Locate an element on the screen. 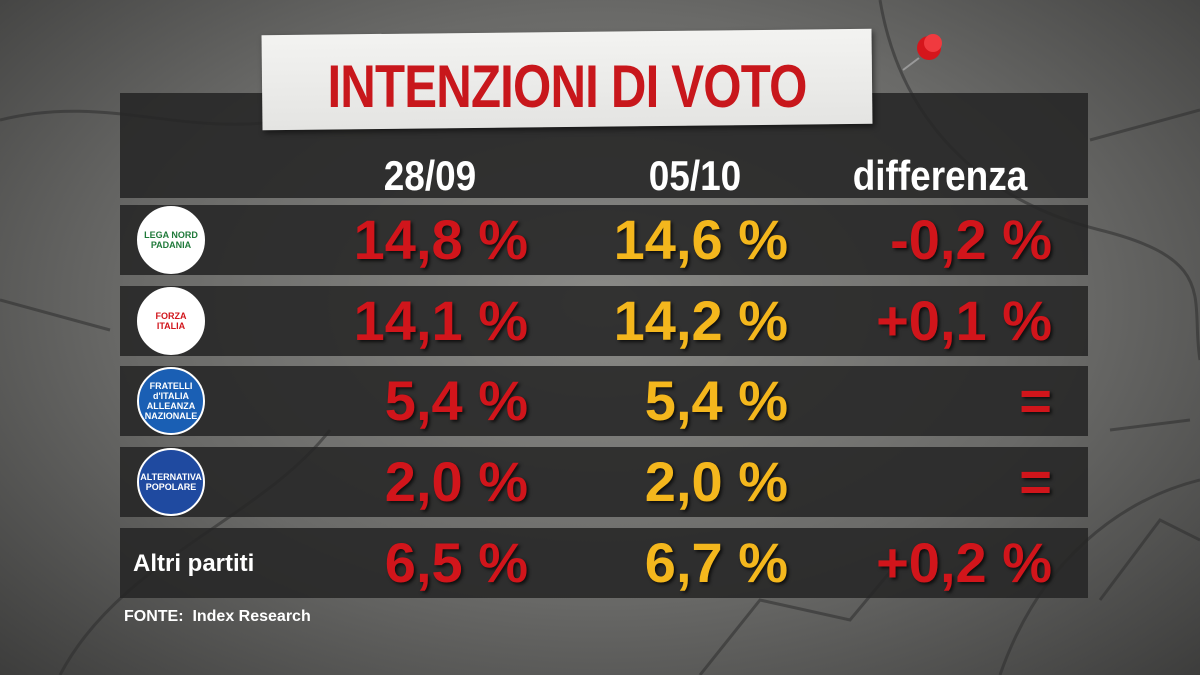 This screenshot has width=1200, height=675. value-cell: +0,2 % is located at coordinates (964, 562).